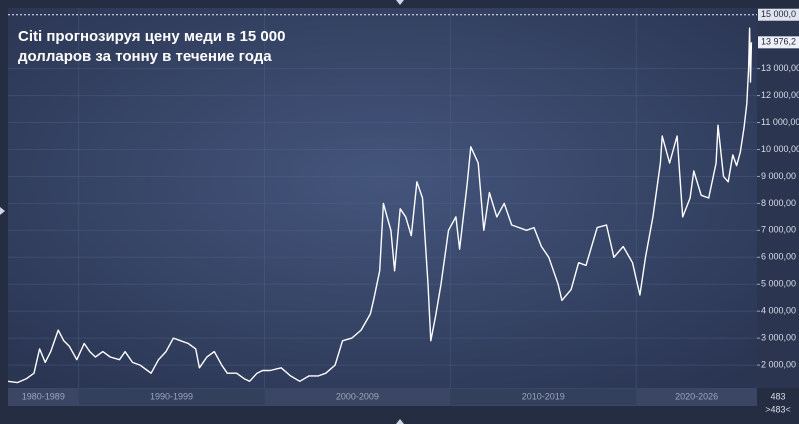 This screenshot has width=799, height=424. Describe the element at coordinates (778, 203) in the screenshot. I see `y-tick-label: 8 000,00` at that location.